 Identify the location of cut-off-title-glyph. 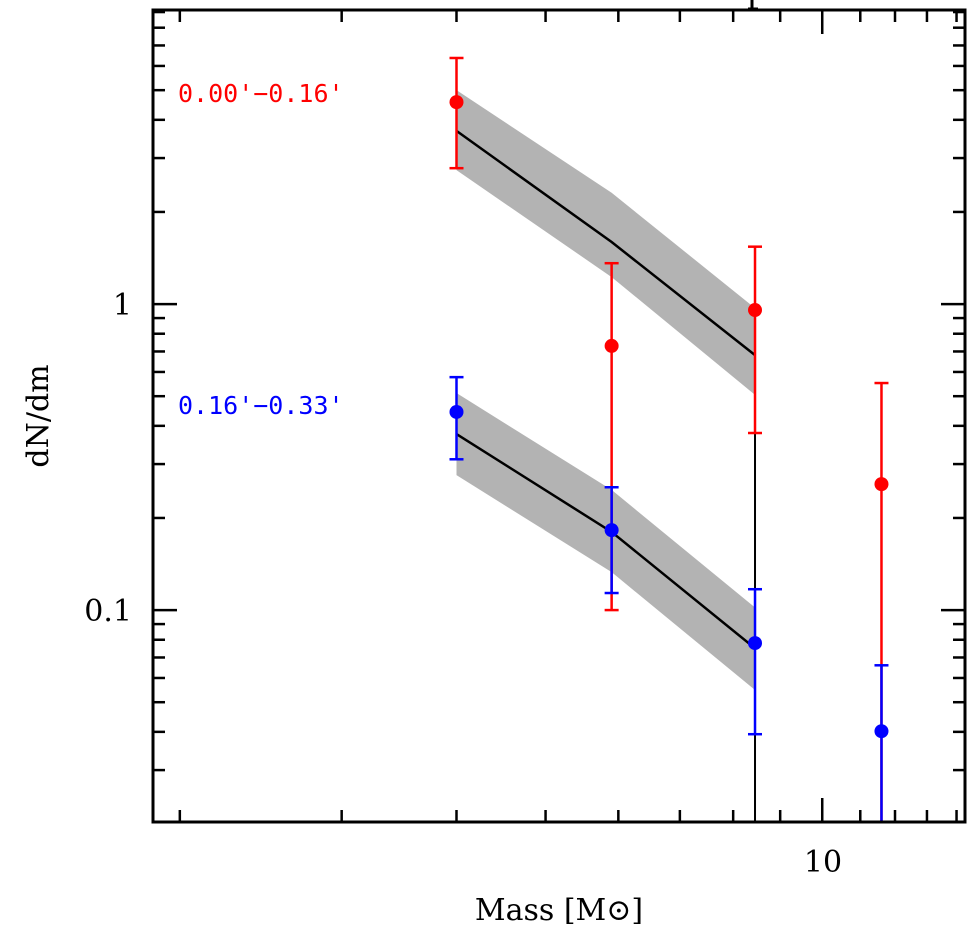
(753, 5).